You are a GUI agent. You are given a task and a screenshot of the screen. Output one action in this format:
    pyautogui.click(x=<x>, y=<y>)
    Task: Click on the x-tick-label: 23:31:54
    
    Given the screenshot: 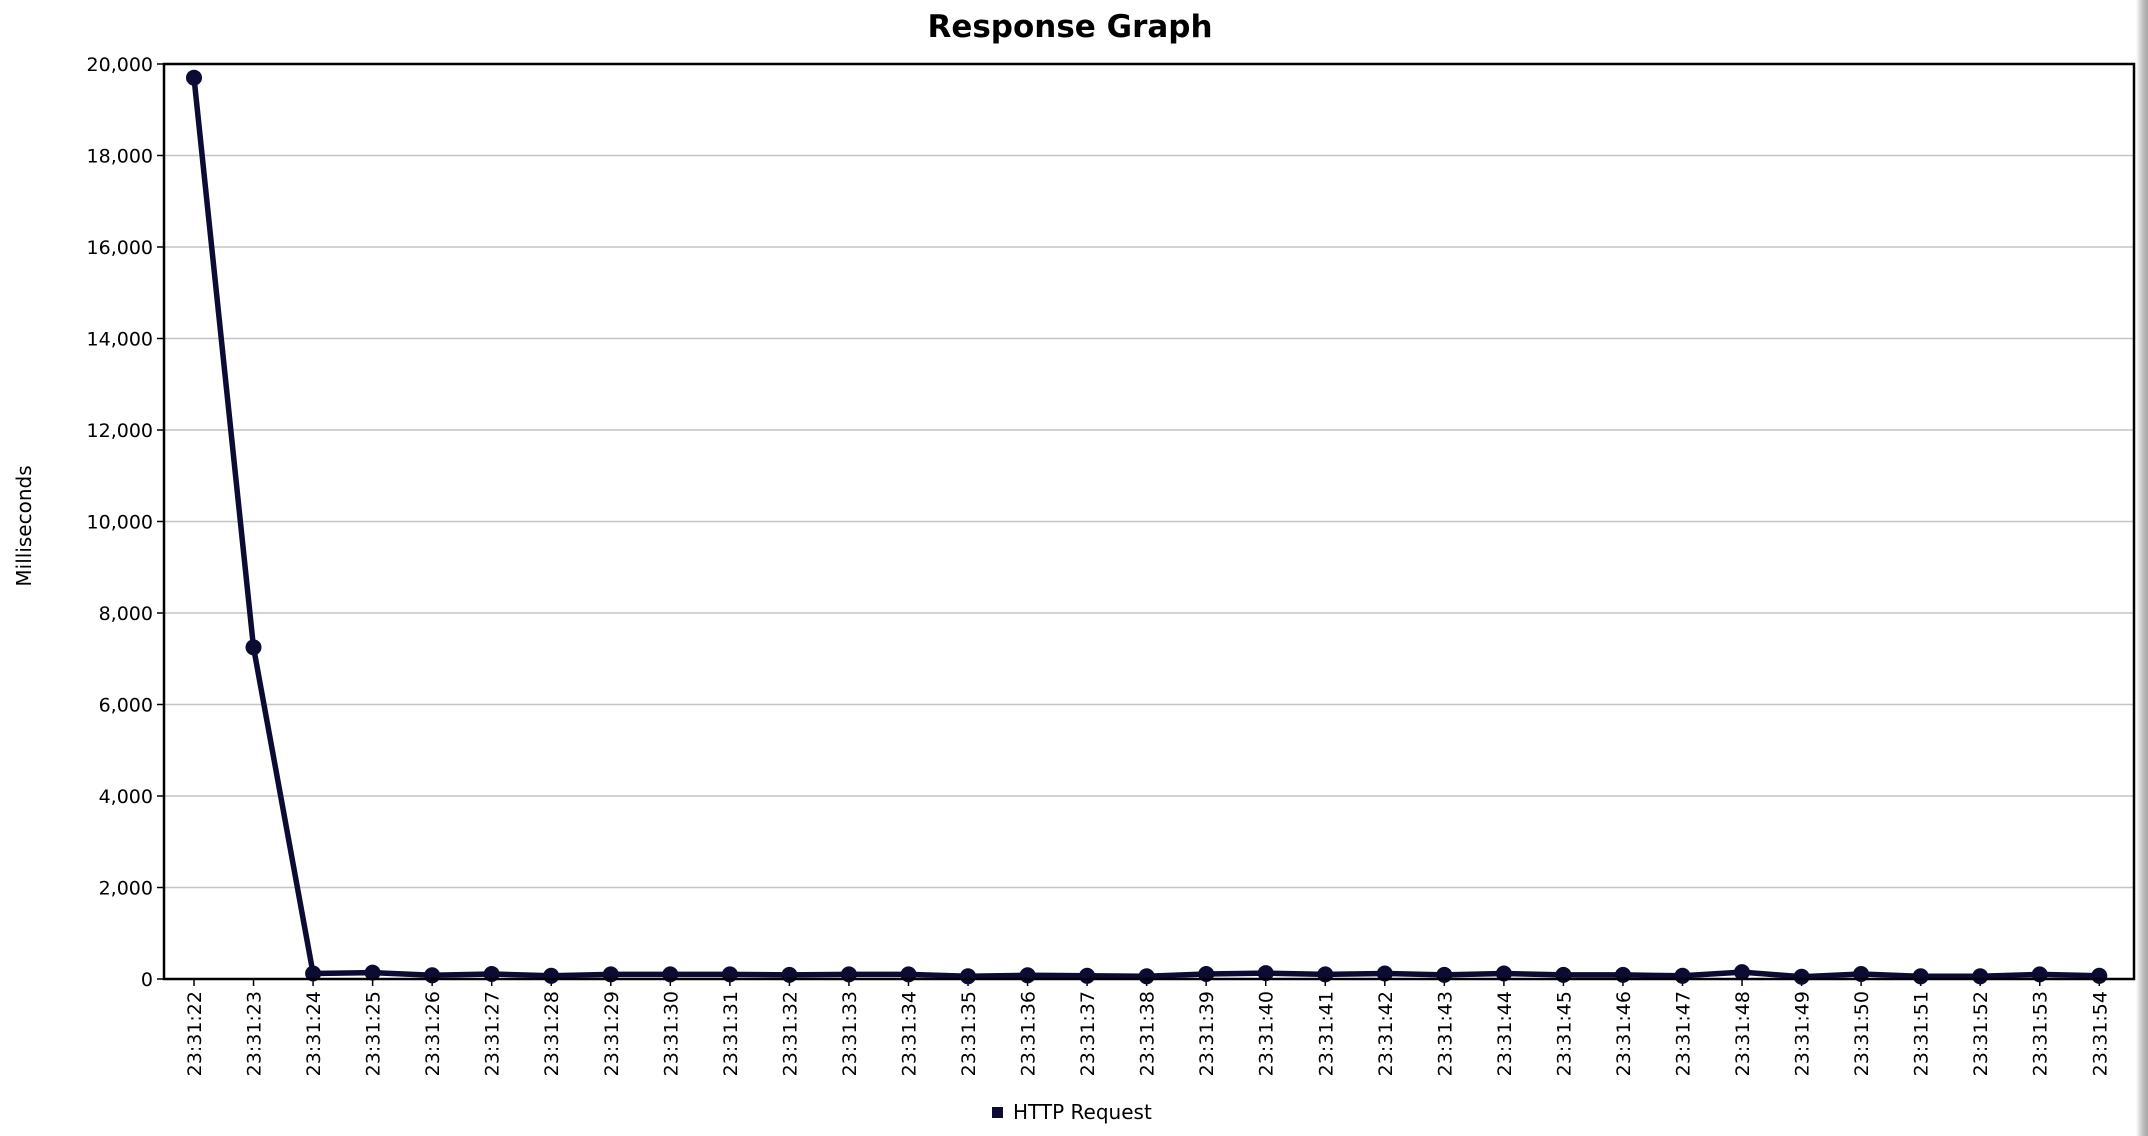 What is the action you would take?
    pyautogui.click(x=2100, y=1033)
    